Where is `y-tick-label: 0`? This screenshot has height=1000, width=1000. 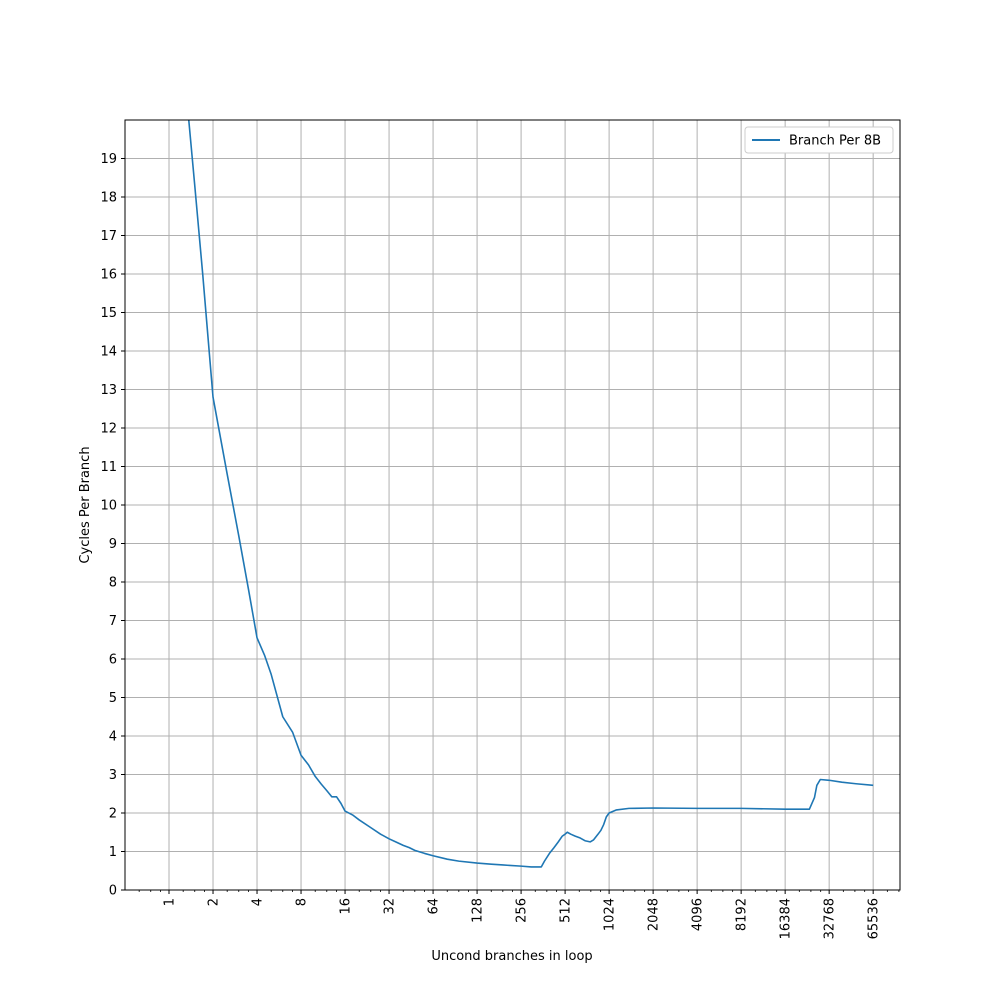
y-tick-label: 0 is located at coordinates (113, 891).